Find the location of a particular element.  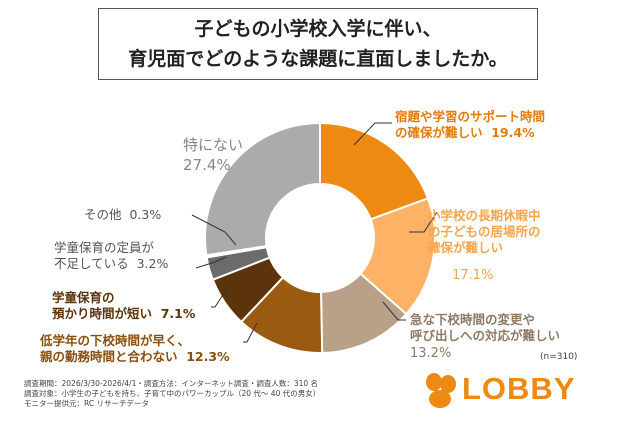

label-s2-line3: 確保が難しい is located at coordinates (466, 247).